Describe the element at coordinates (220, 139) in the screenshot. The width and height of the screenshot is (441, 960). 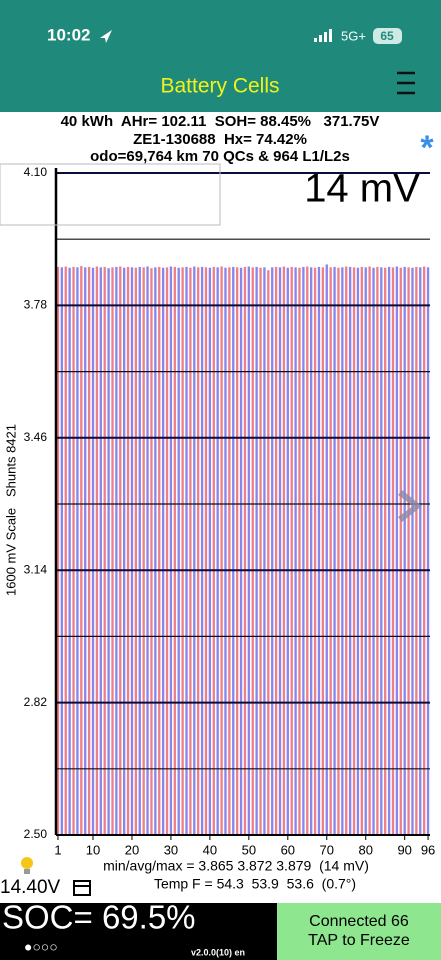
I see `info-line: ZE1-130688 Hx= 74.42%` at that location.